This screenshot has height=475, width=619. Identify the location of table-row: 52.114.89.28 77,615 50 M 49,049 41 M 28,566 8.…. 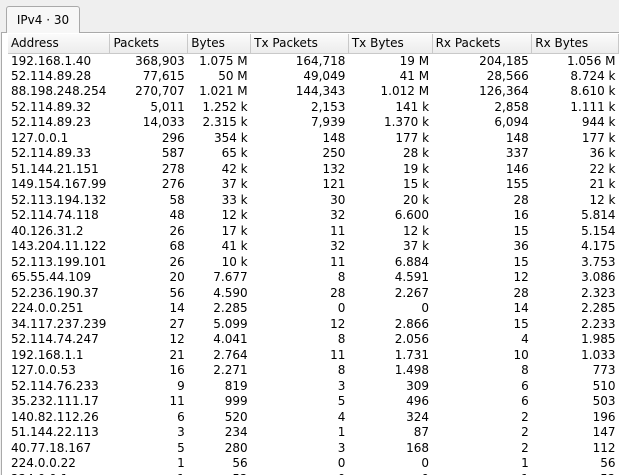
(313, 77).